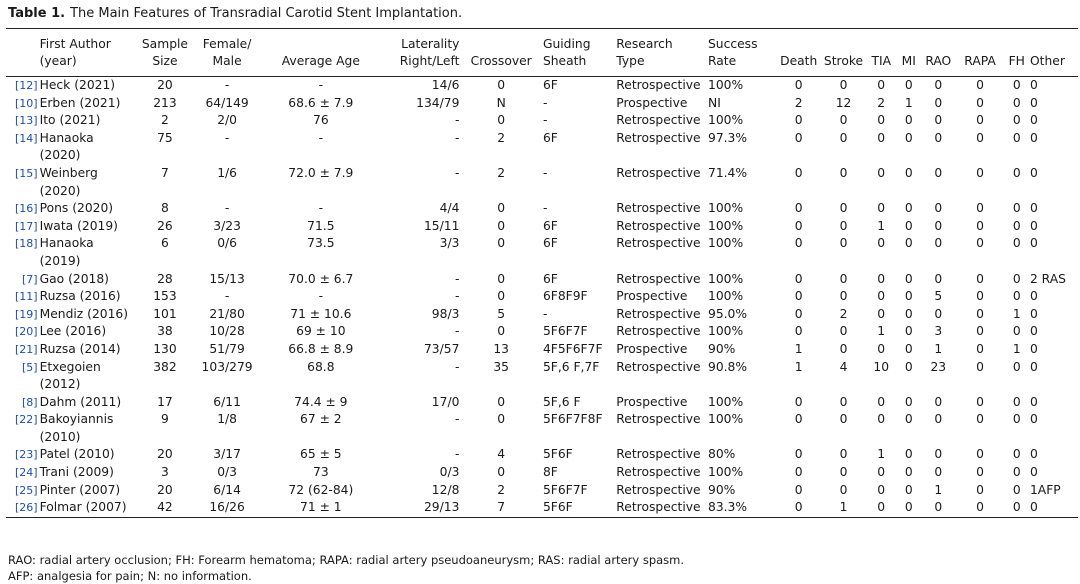 This screenshot has width=1080, height=584. What do you see at coordinates (26, 473) in the screenshot?
I see `reference: [24]` at bounding box center [26, 473].